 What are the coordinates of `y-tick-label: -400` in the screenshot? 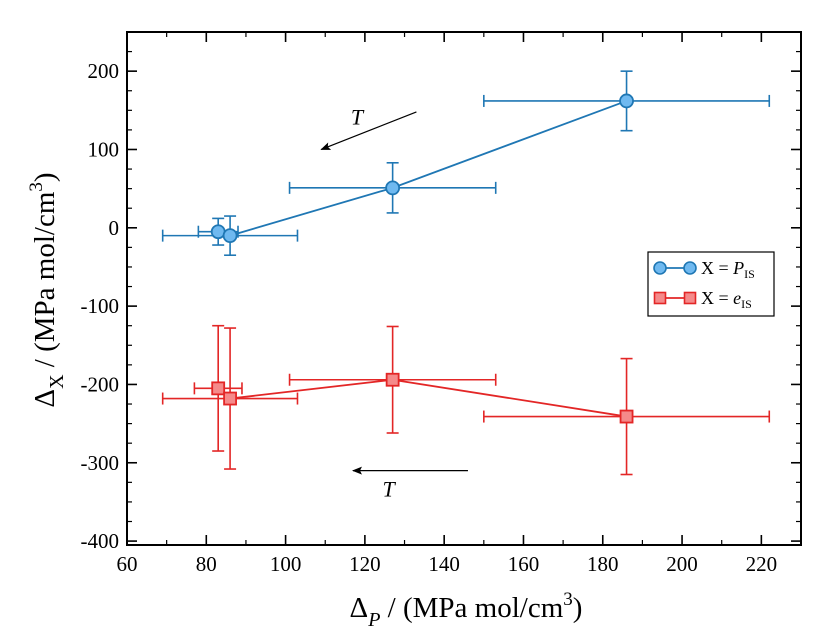 It's located at (100, 541).